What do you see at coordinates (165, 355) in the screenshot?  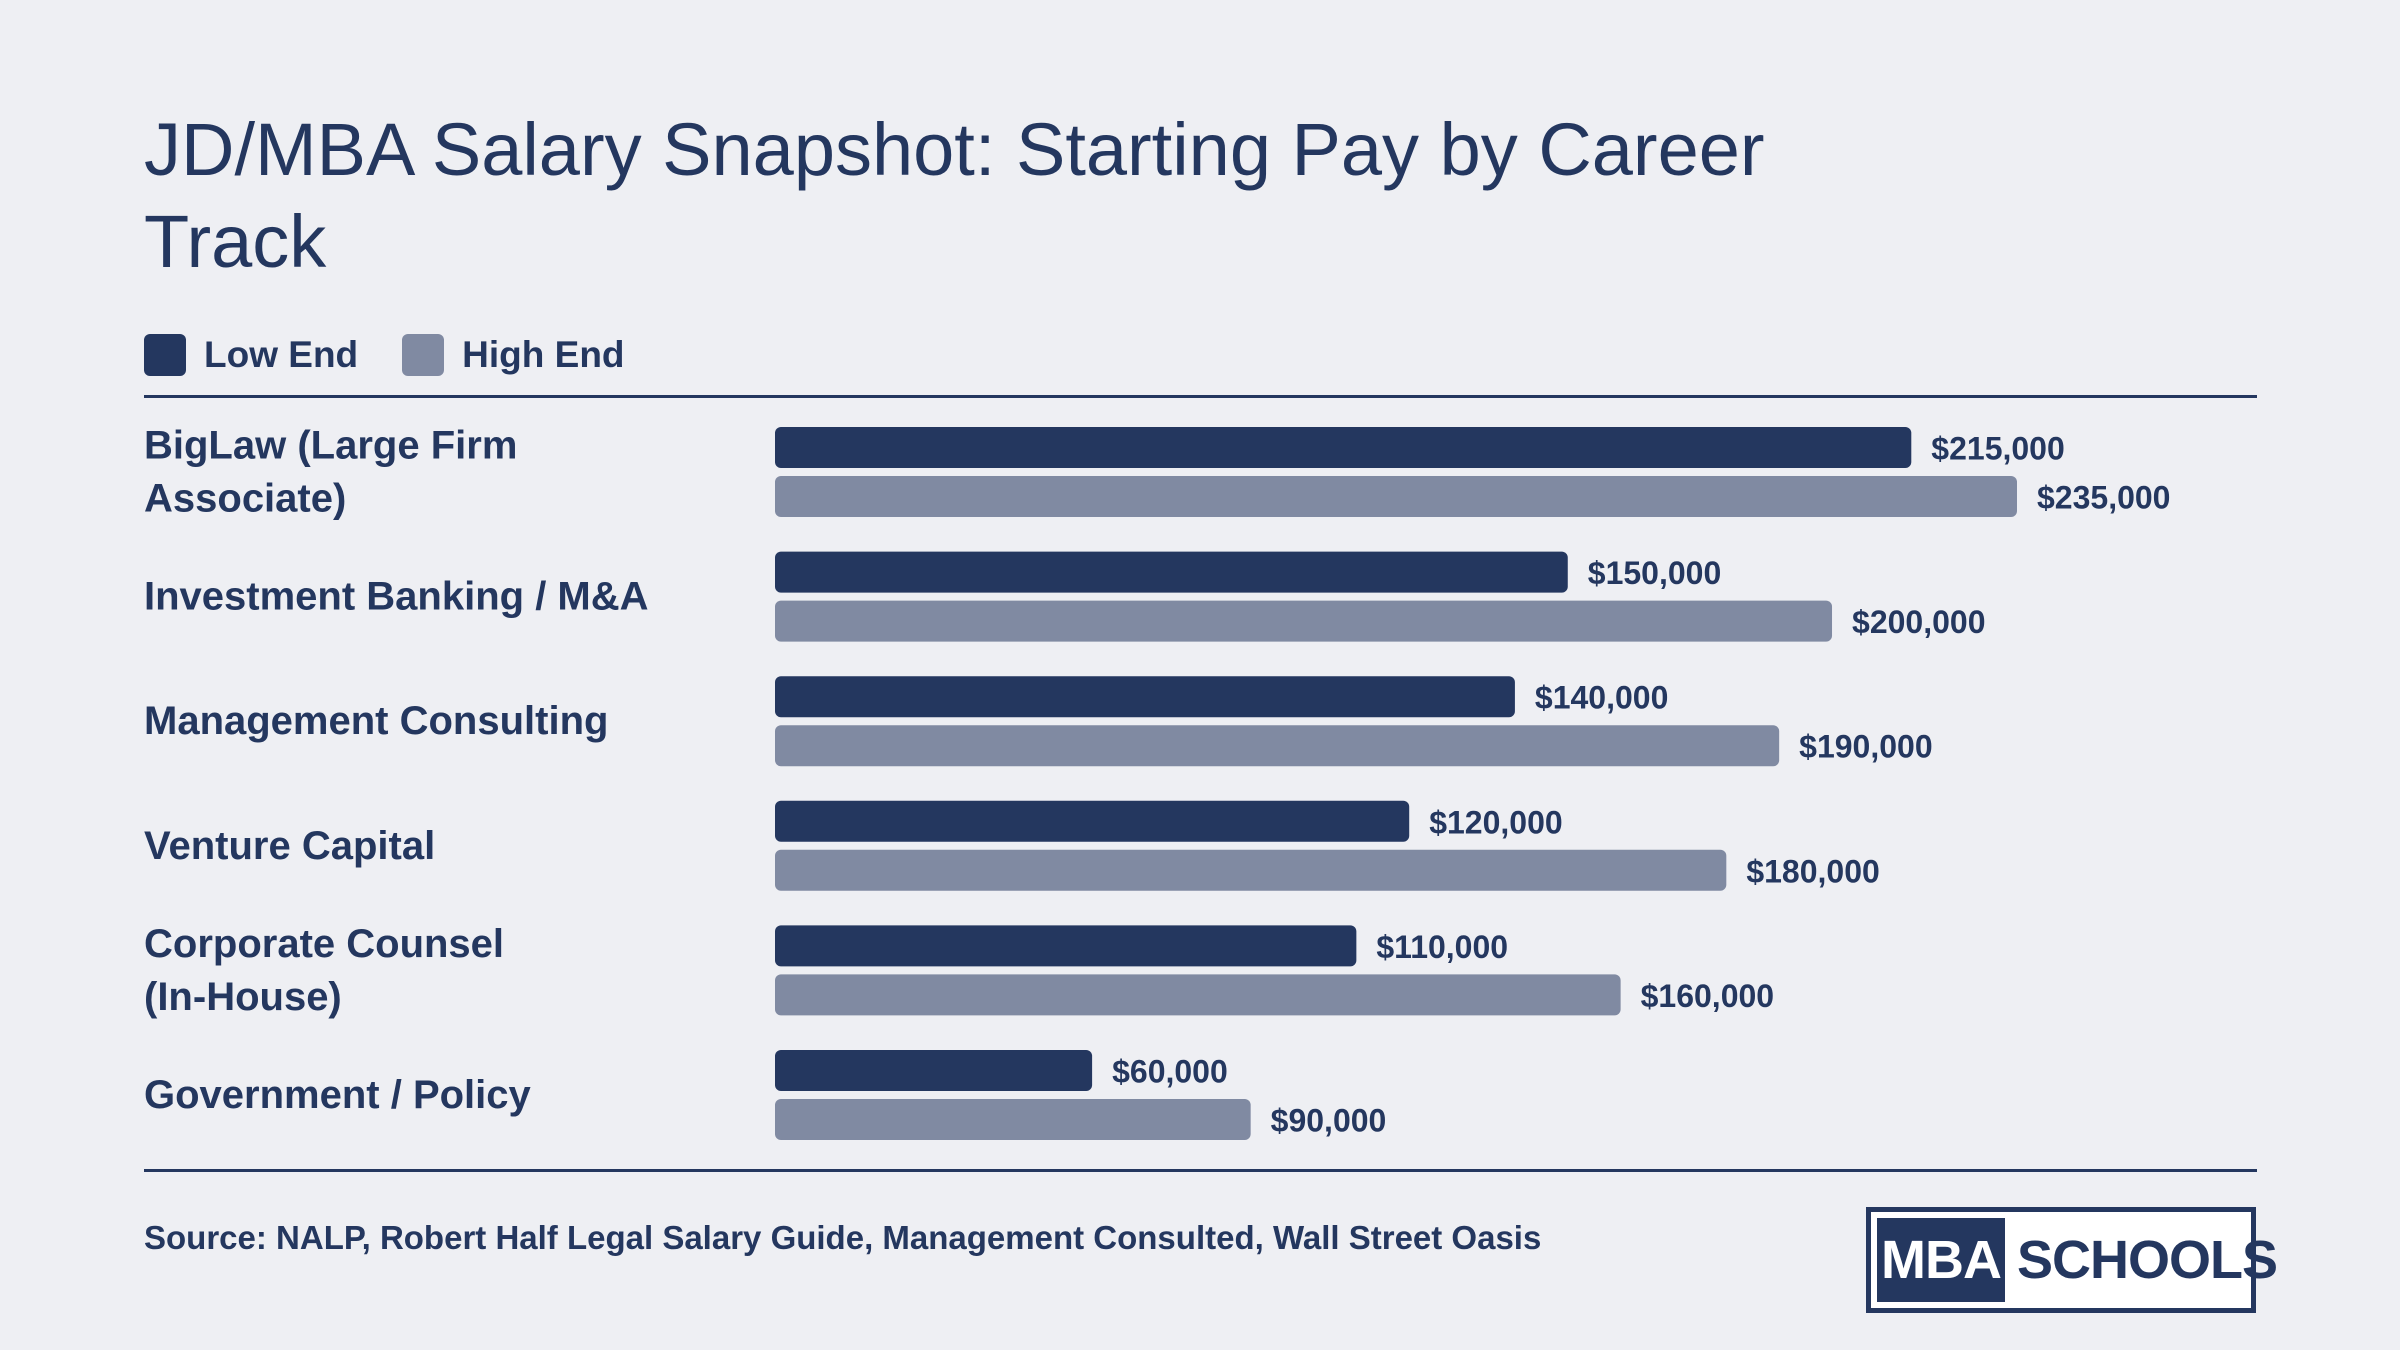 I see `legend-swatch-low-end` at bounding box center [165, 355].